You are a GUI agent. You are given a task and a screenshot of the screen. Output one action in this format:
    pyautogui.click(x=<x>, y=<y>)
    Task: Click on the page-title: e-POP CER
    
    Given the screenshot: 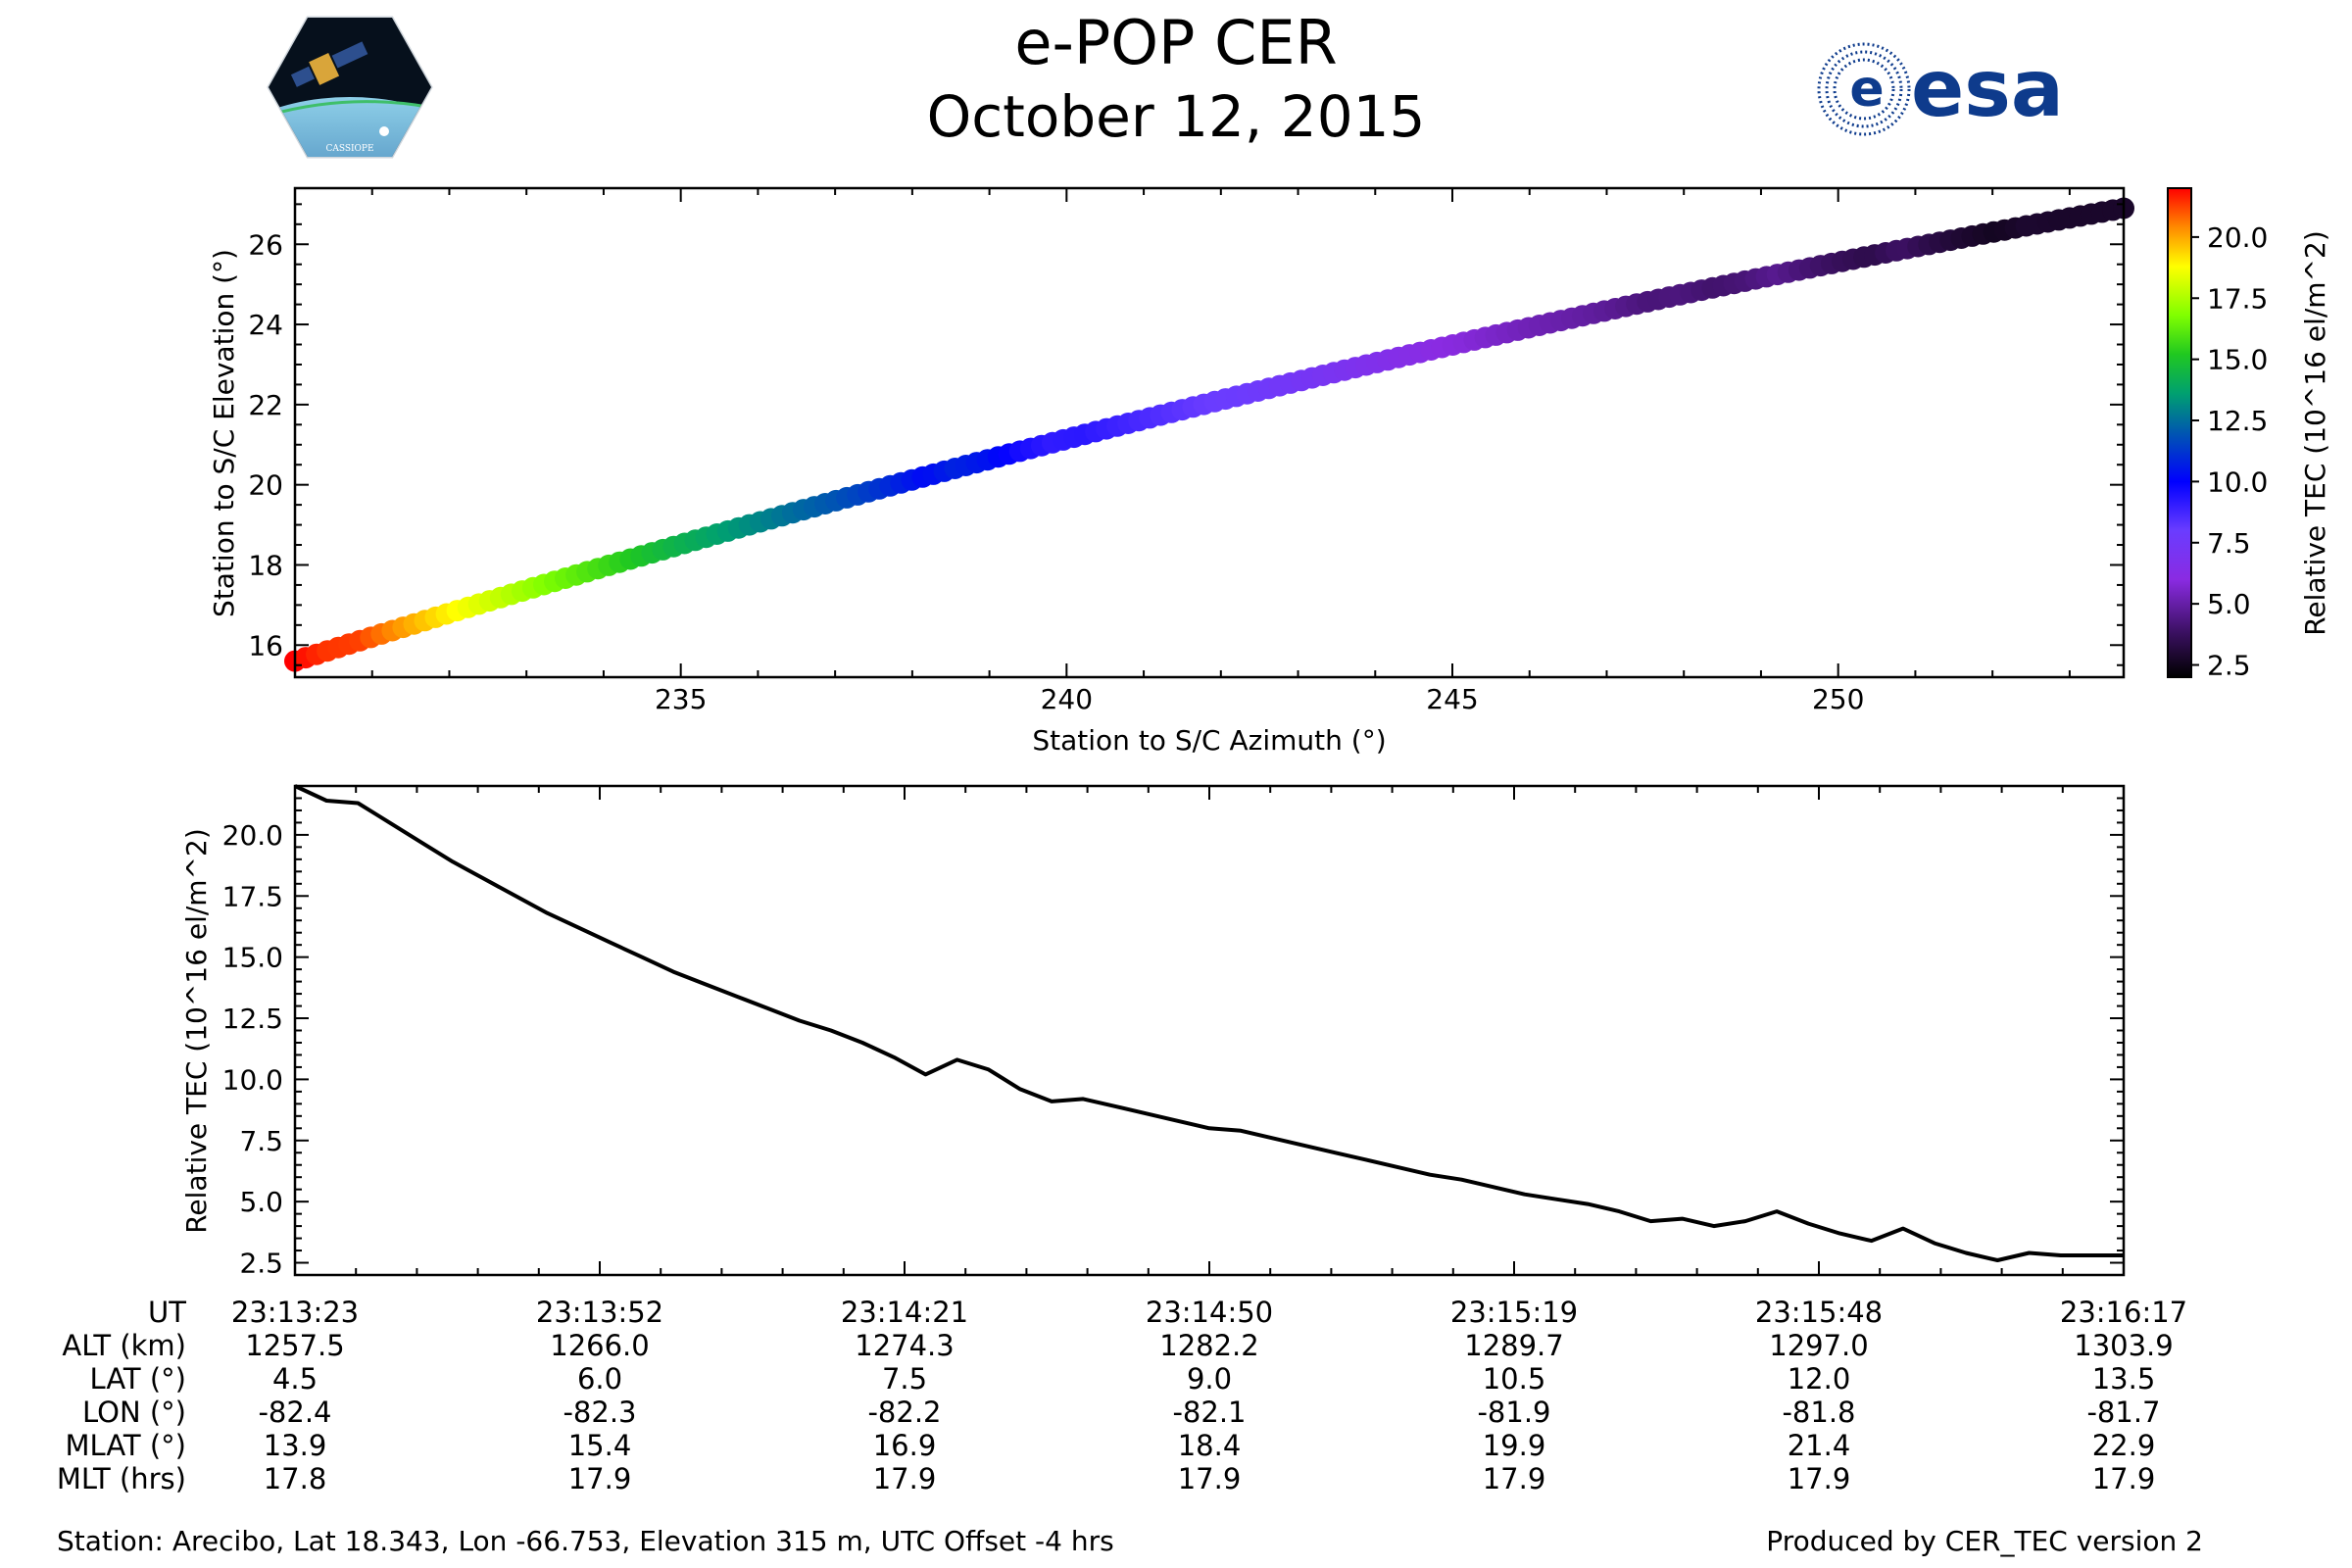 What is the action you would take?
    pyautogui.click(x=1176, y=42)
    